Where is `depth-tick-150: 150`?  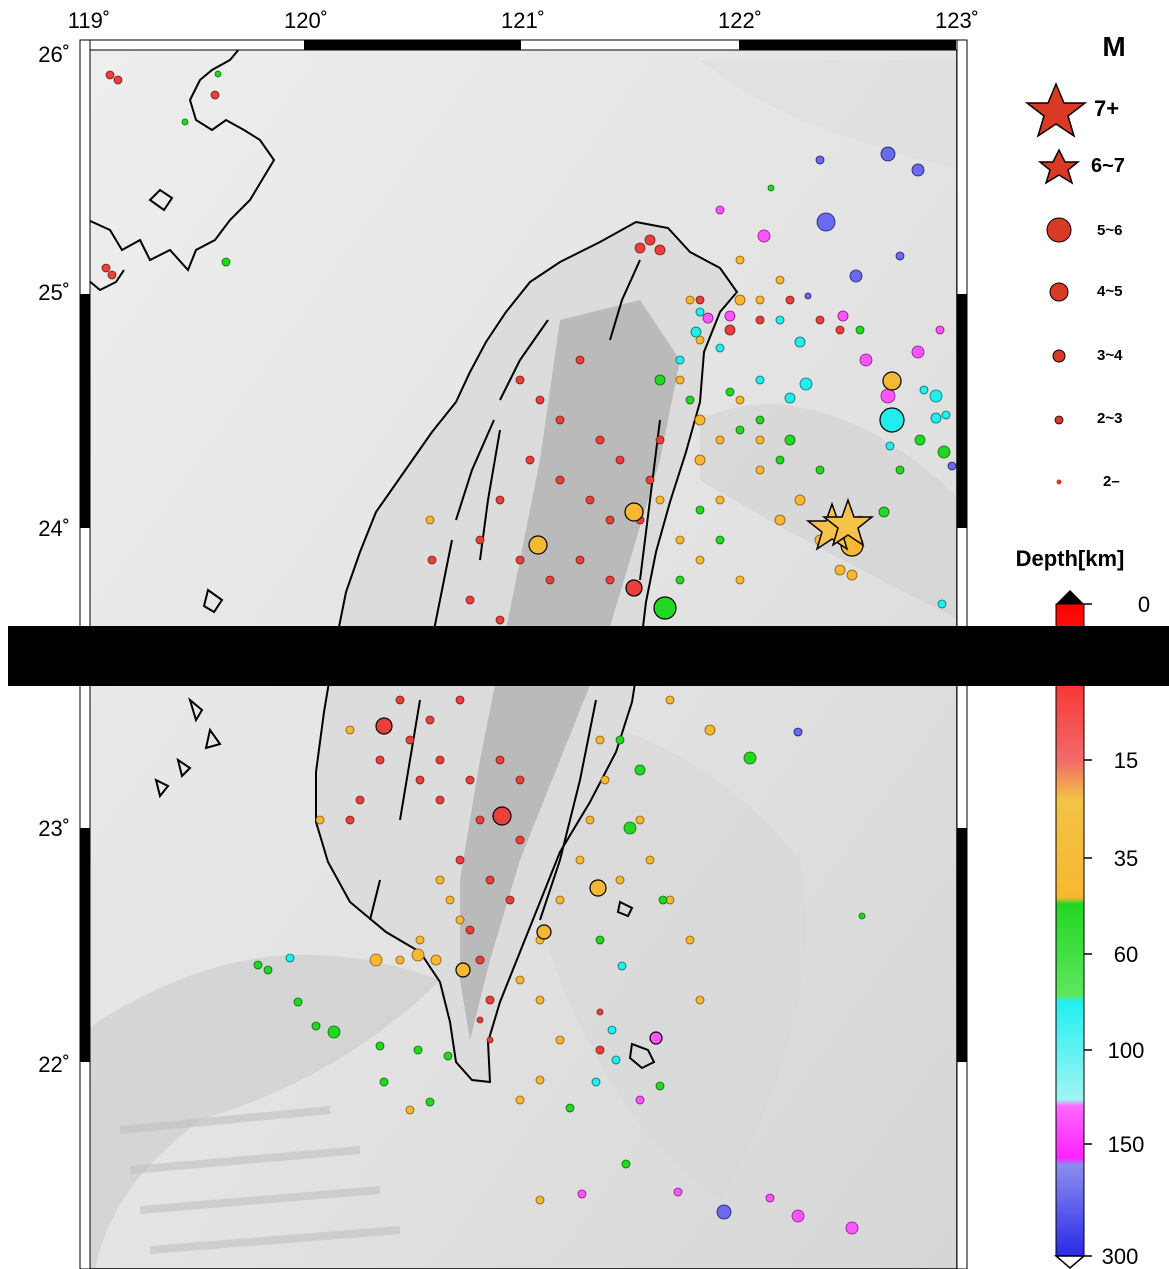 depth-tick-150: 150 is located at coordinates (1126, 1144).